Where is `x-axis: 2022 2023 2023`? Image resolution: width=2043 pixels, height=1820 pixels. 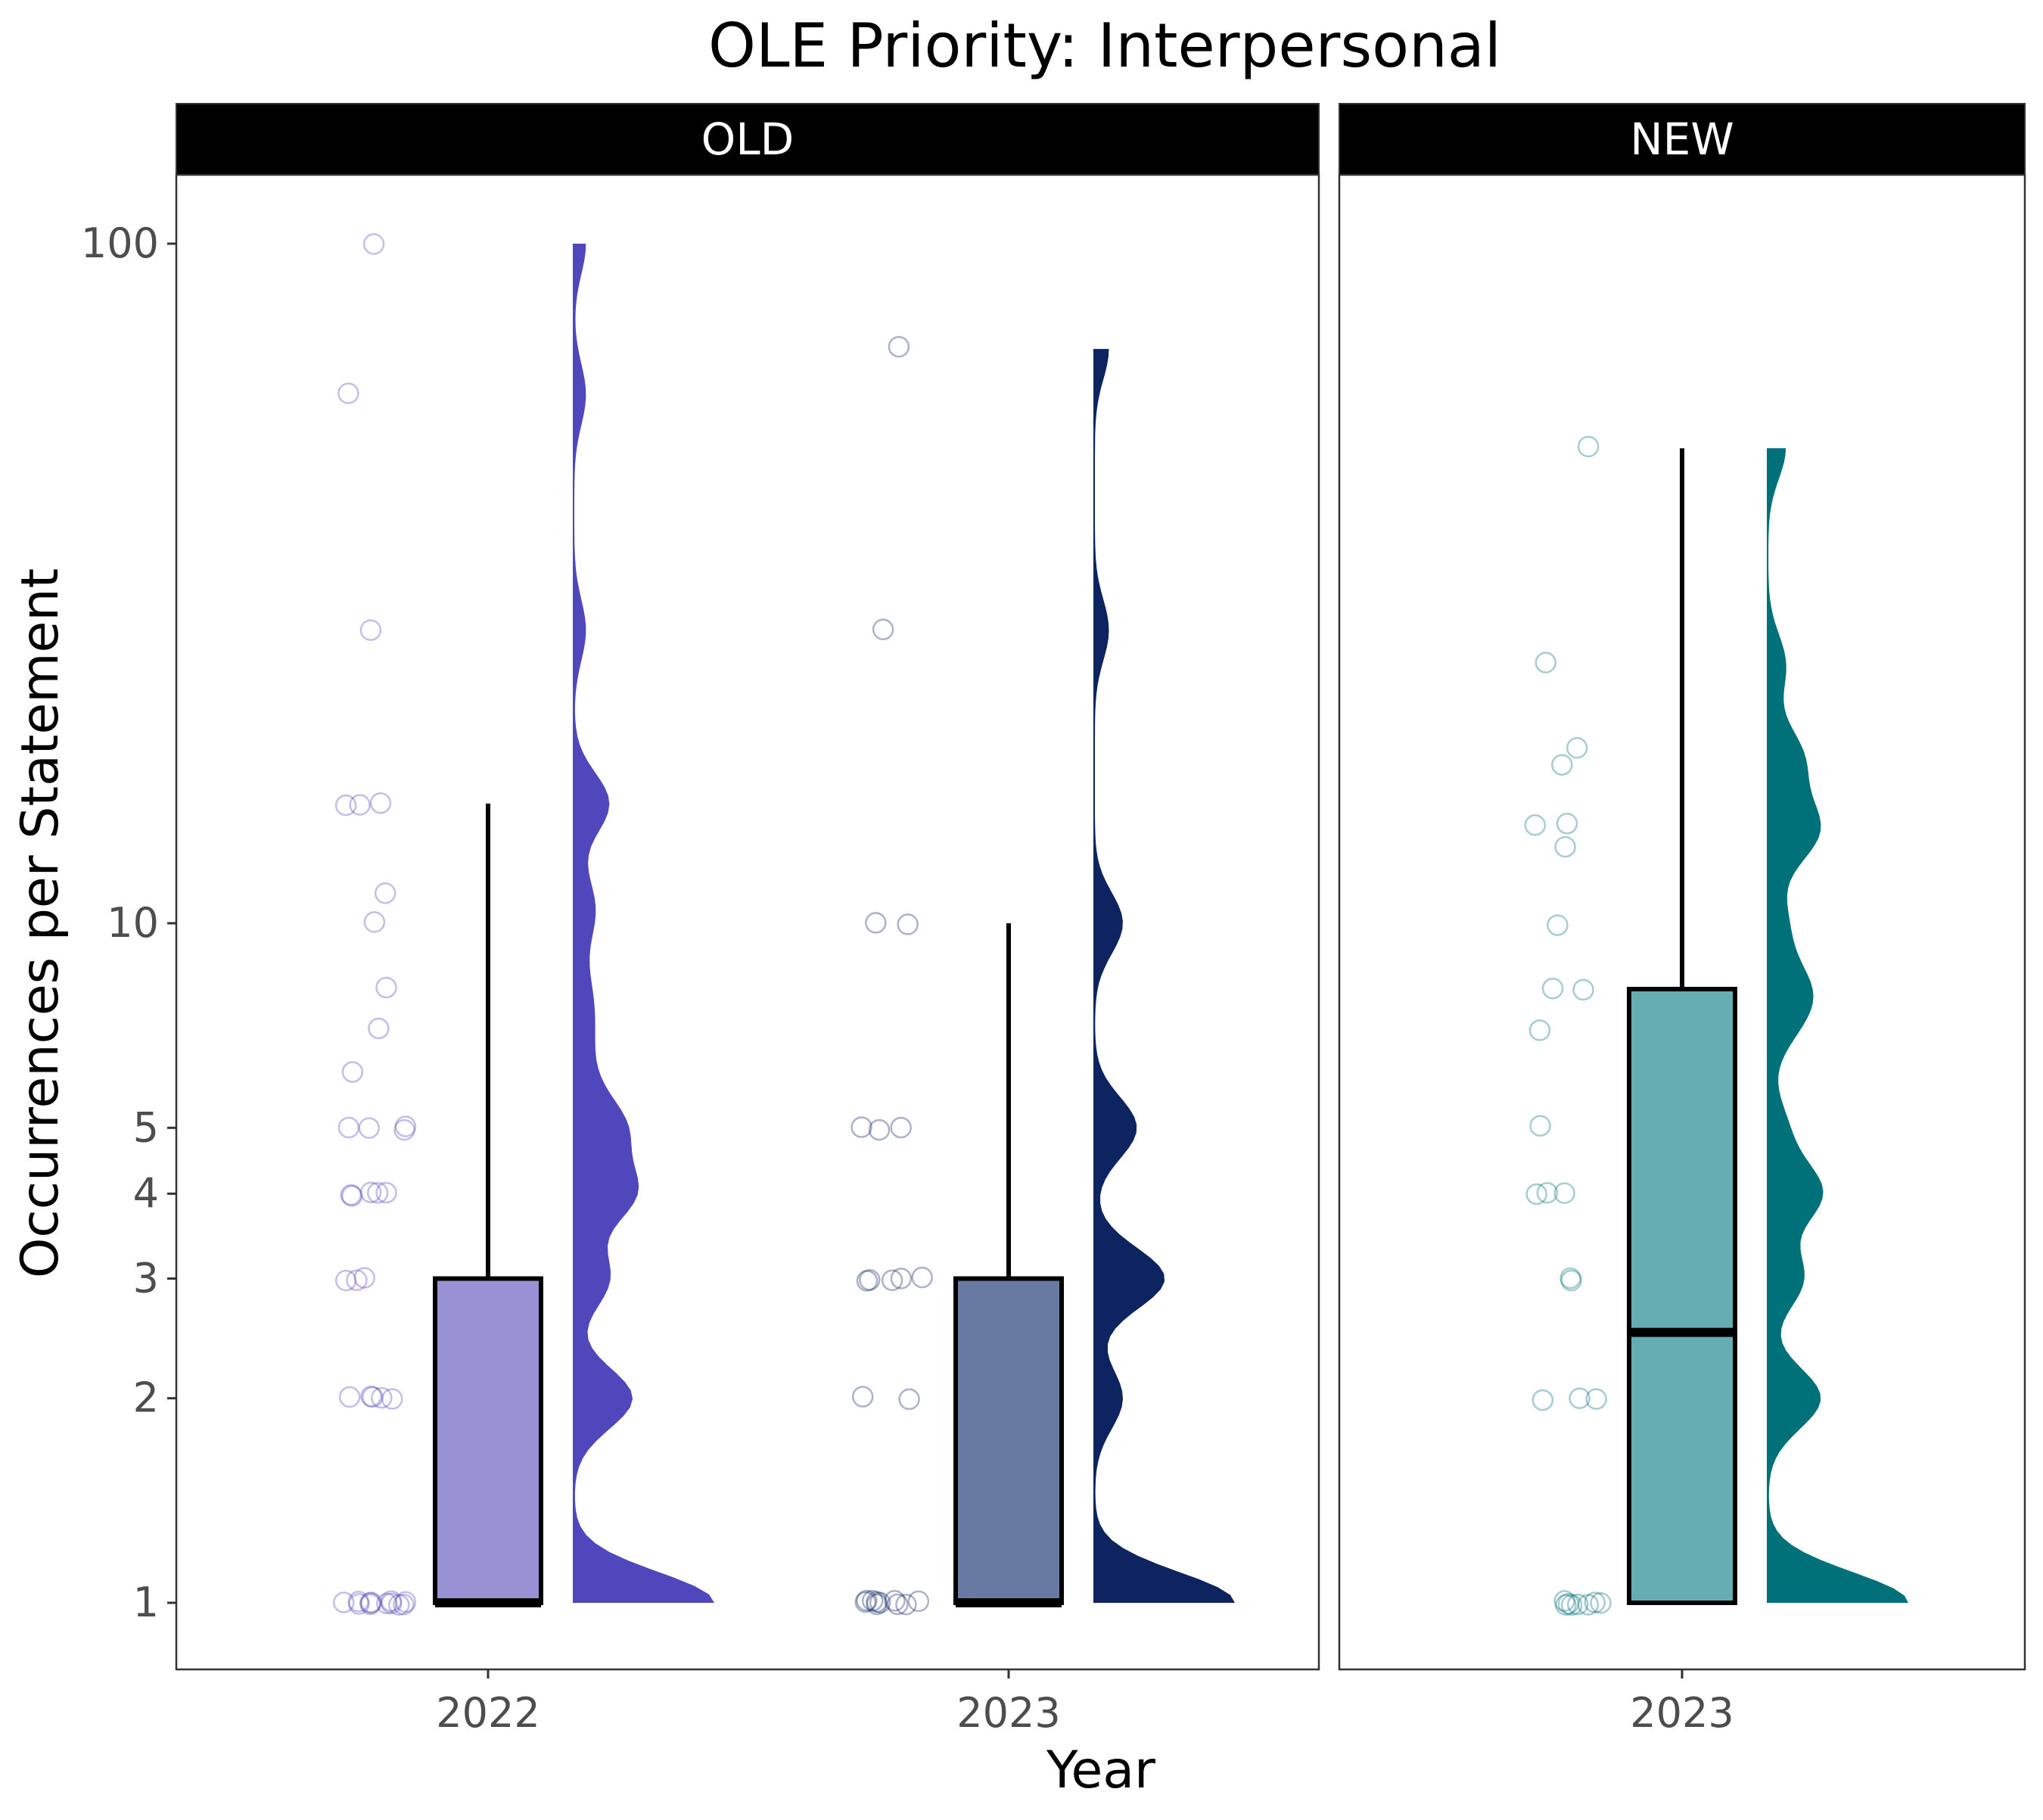 x-axis: 2022 2023 2023 is located at coordinates (1085, 1703).